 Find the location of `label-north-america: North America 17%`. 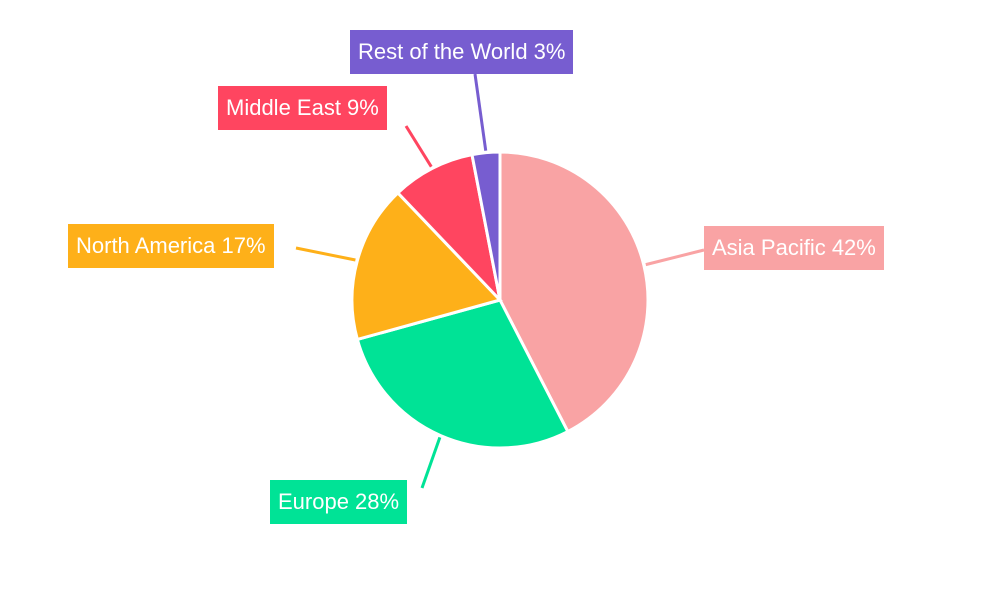

label-north-america: North America 17% is located at coordinates (171, 246).